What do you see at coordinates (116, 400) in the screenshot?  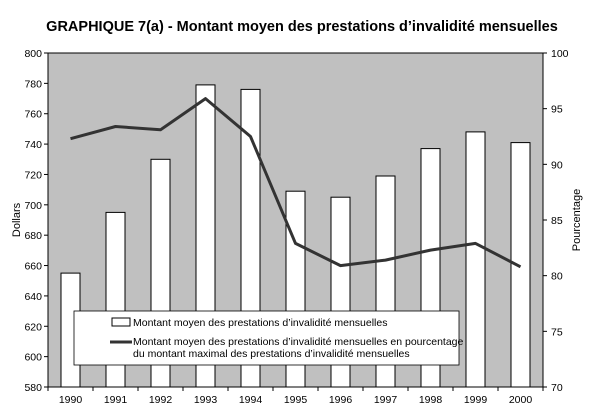 I see `x-tick-label-1991: 1991` at bounding box center [116, 400].